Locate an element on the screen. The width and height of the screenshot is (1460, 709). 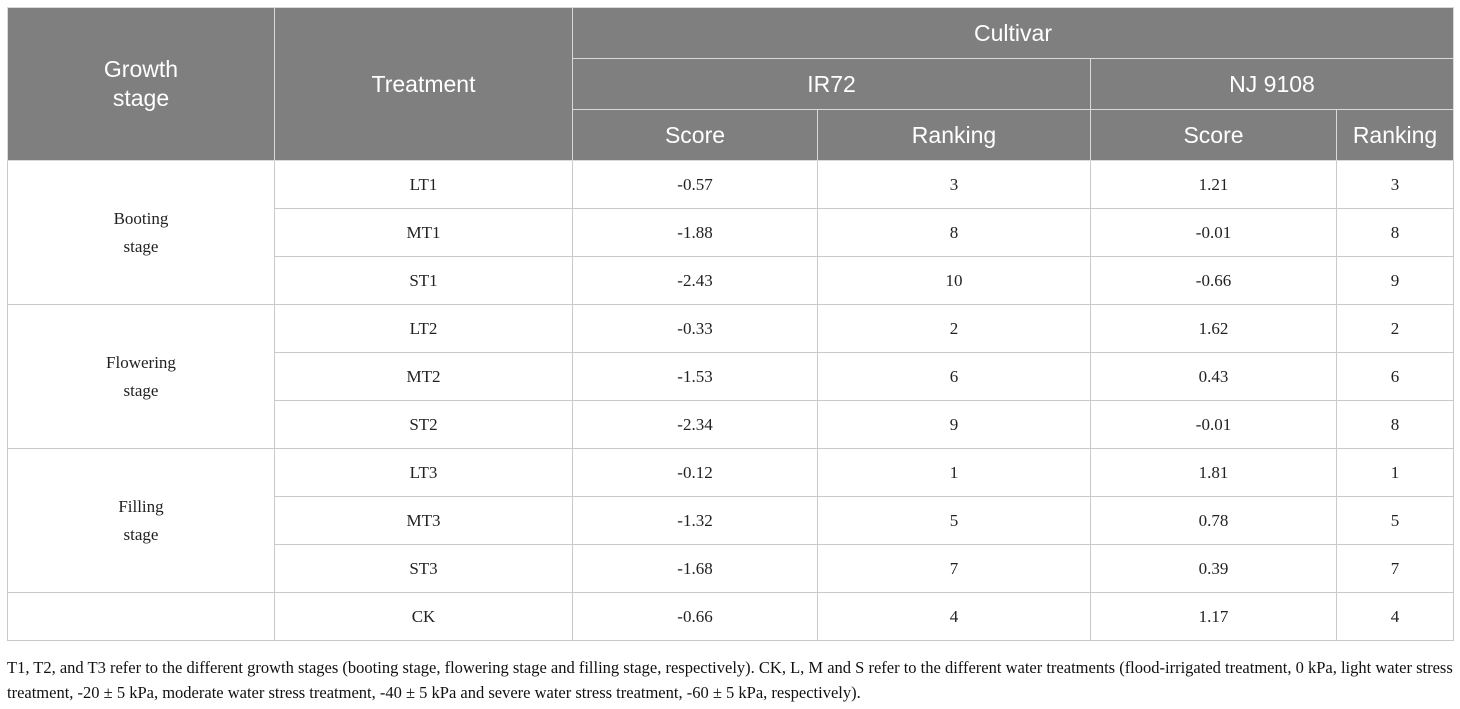
header-growth-stage-line1: Growth is located at coordinates (141, 69).